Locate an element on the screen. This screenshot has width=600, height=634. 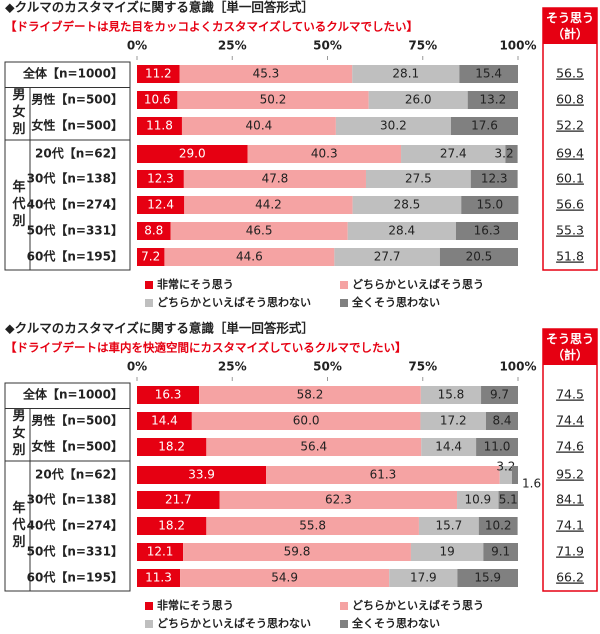
data-label: 15.9 is located at coordinates (487, 578).